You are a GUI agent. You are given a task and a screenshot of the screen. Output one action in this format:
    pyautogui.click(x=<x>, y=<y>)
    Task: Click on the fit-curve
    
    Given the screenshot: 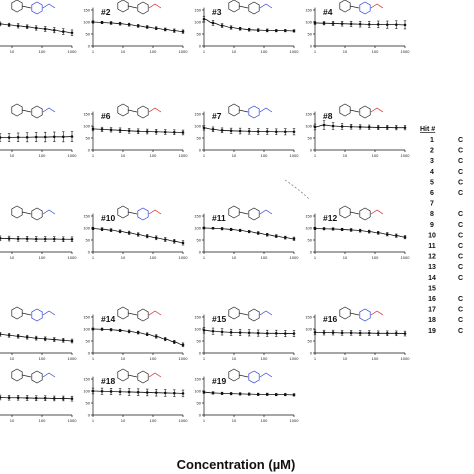 What is the action you would take?
    pyautogui.click(x=249, y=233)
    